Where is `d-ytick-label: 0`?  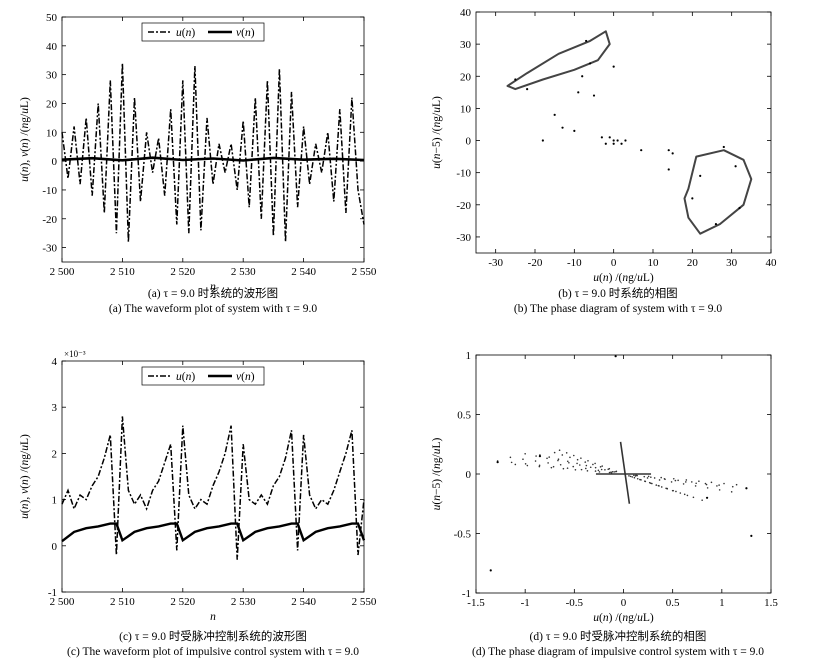
d-ytick-label: 0 is located at coordinates (469, 475).